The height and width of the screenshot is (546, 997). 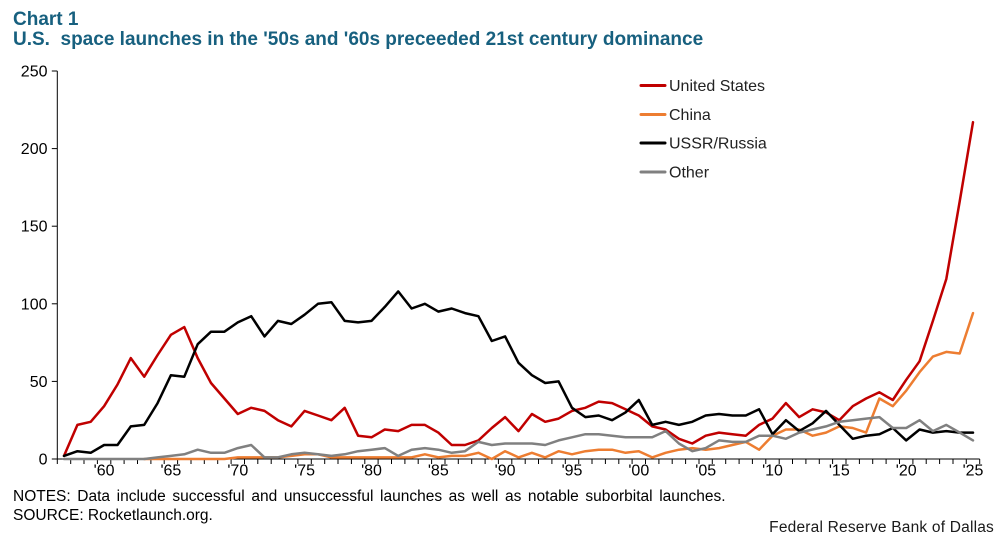 What do you see at coordinates (170, 471) in the screenshot?
I see `svg-text: '65` at bounding box center [170, 471].